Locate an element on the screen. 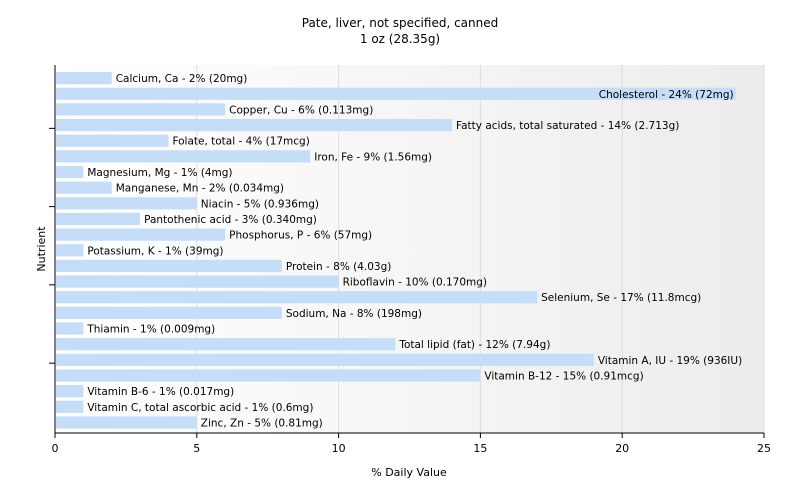 This screenshot has width=800, height=500. x-tick-label: 0 is located at coordinates (55, 448).